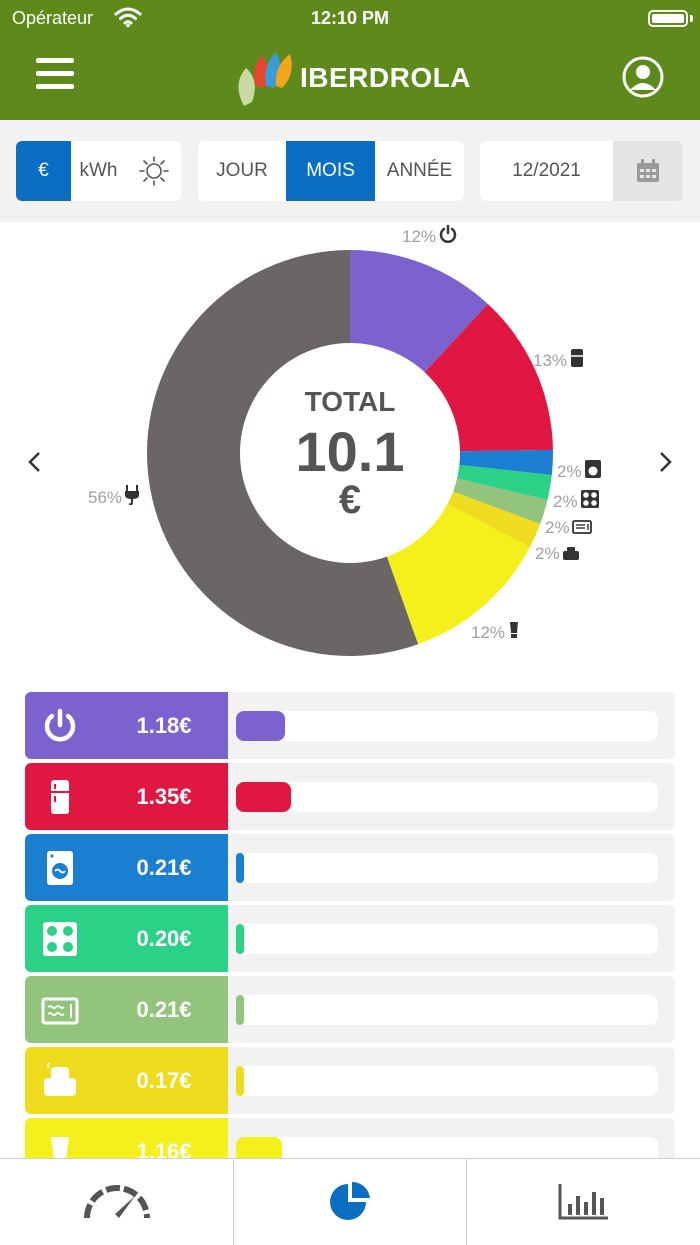 This screenshot has height=1245, width=700. Describe the element at coordinates (164, 938) in the screenshot. I see `row-value: 0.20€` at that location.